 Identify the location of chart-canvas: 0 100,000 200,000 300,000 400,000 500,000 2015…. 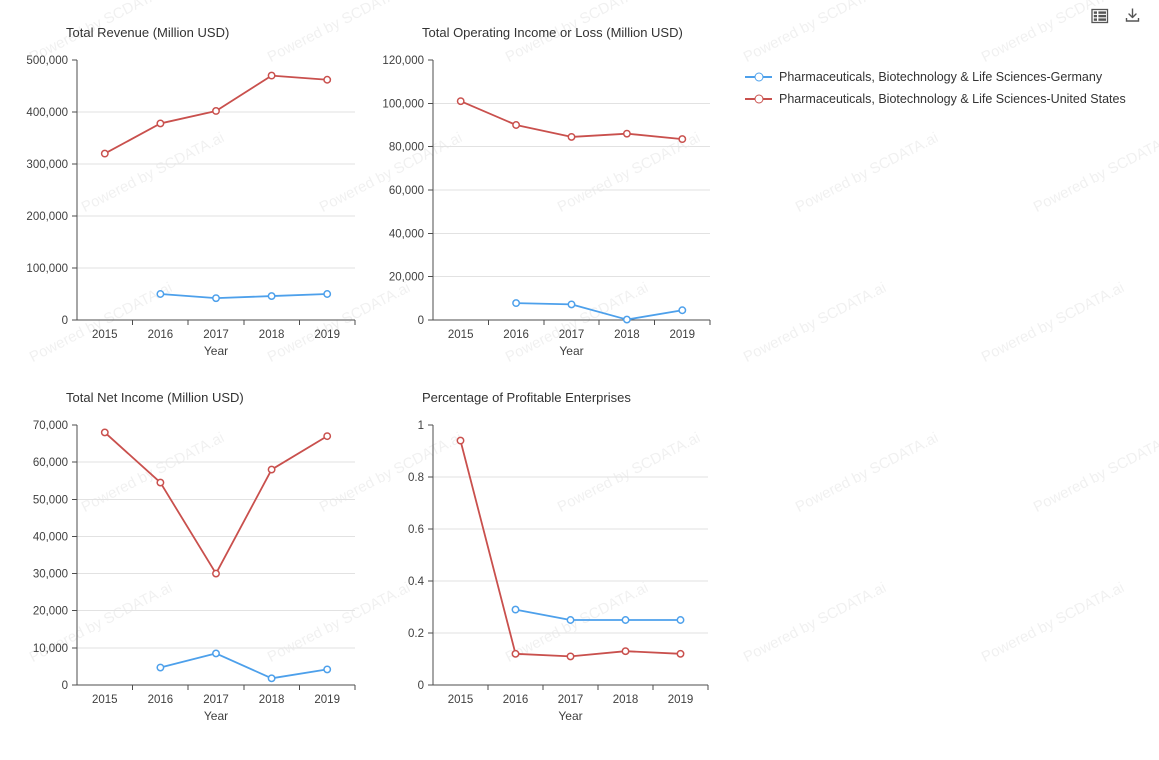
(191, 191).